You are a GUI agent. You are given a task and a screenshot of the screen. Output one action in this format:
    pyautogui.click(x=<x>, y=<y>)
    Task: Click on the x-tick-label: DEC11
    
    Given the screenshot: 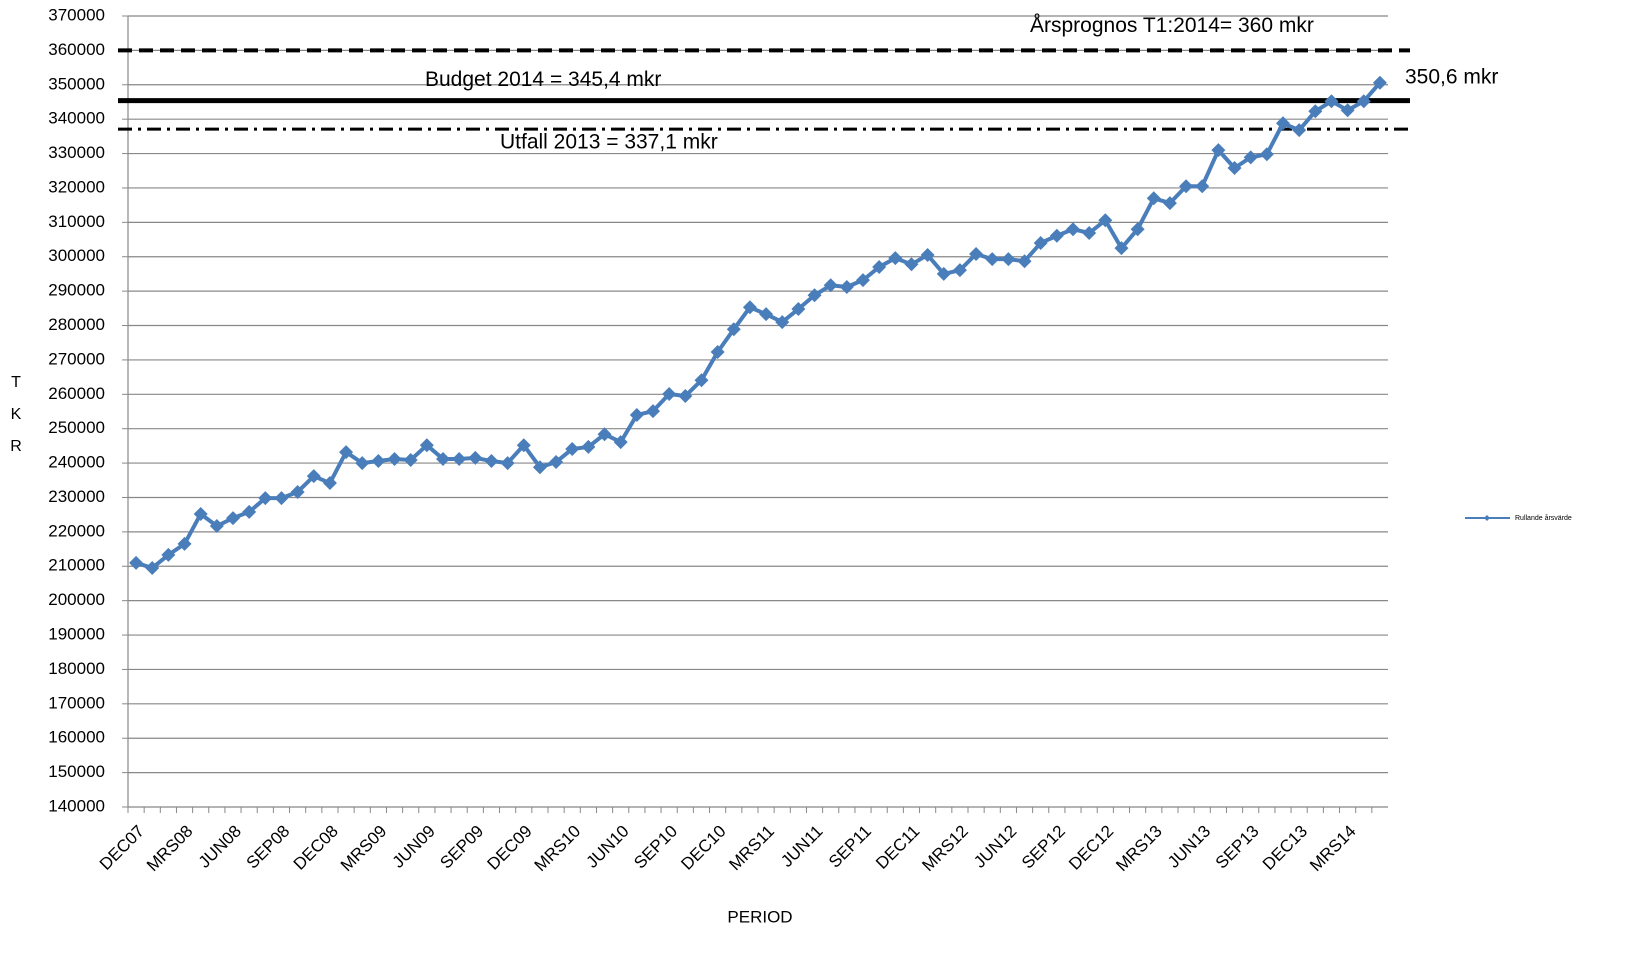 What is the action you would take?
    pyautogui.click(x=897, y=847)
    